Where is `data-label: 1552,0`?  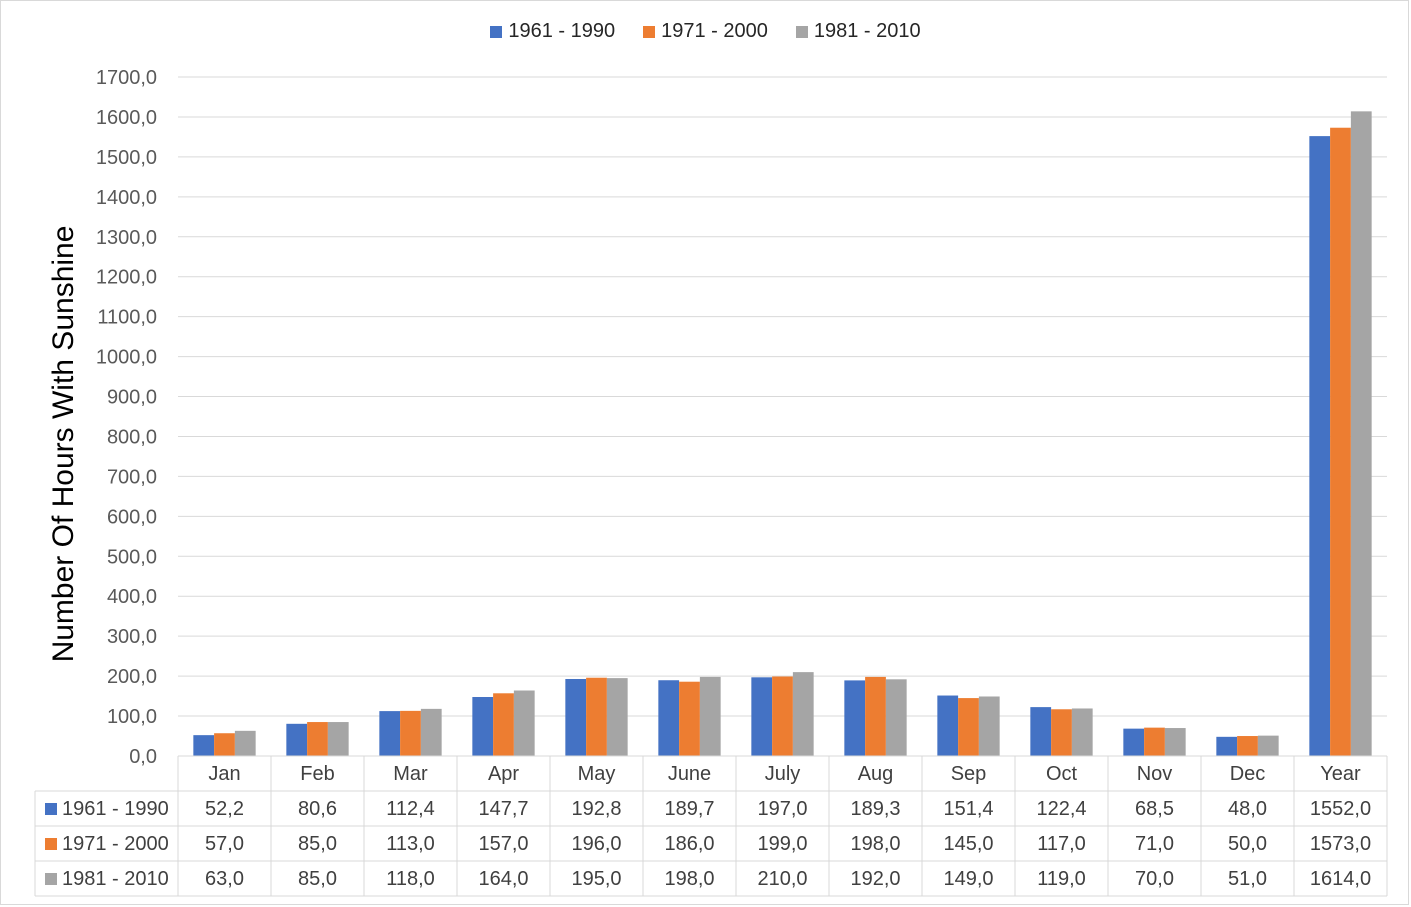
data-label: 1552,0 is located at coordinates (1340, 809).